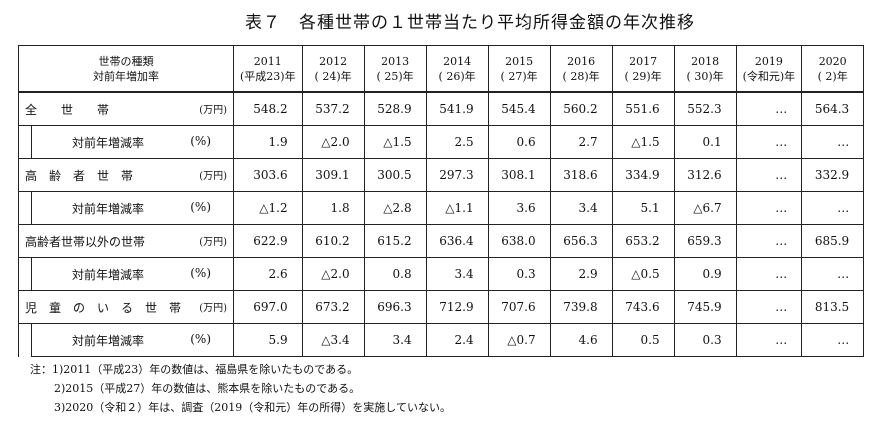 The height and width of the screenshot is (424, 870). I want to click on era: ( 24)年, so click(333, 76).